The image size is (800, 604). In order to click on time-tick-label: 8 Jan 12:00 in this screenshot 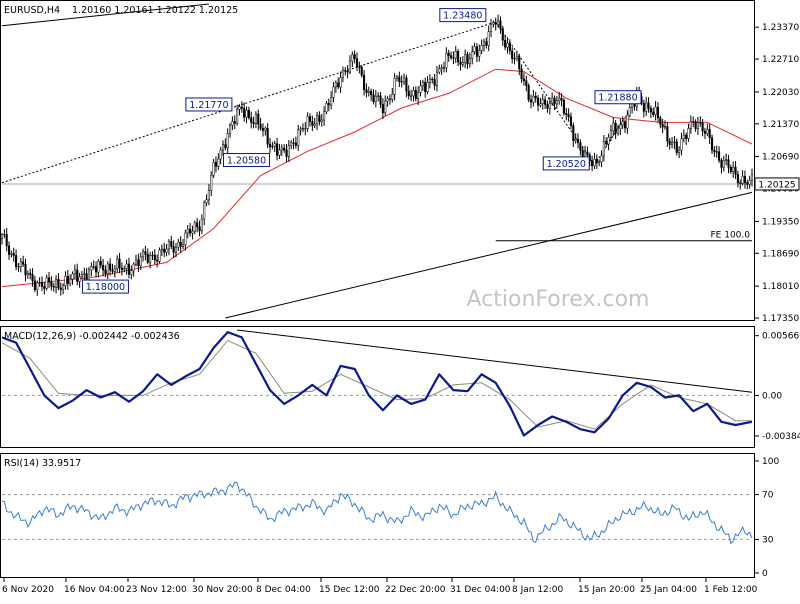, I will do `click(538, 590)`.